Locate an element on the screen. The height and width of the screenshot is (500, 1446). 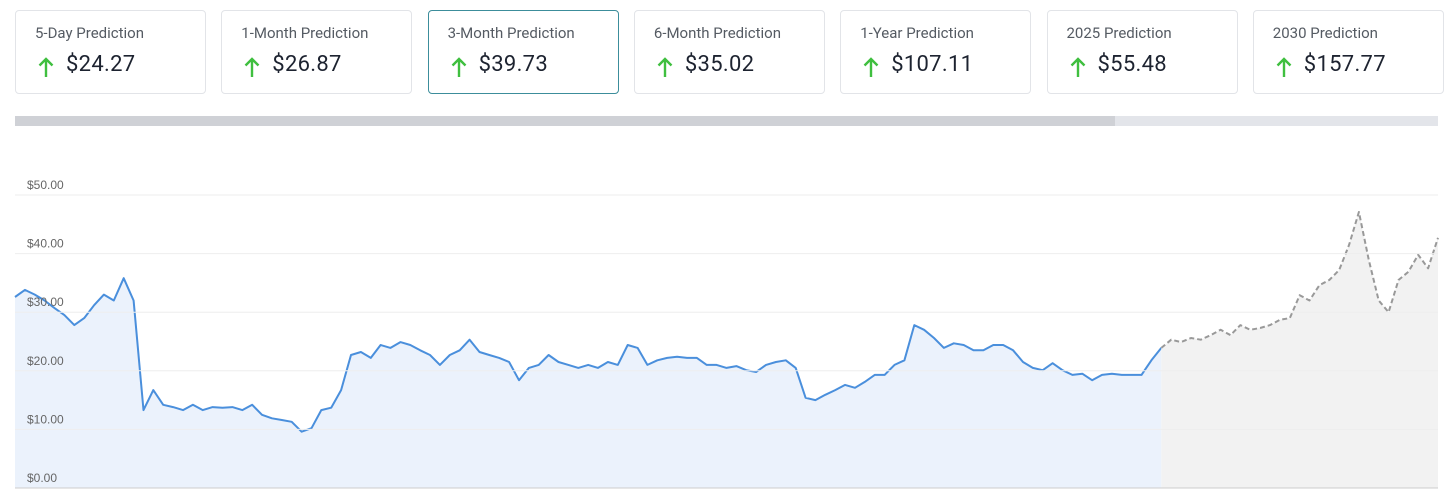
card-value: $24.27 is located at coordinates (101, 64).